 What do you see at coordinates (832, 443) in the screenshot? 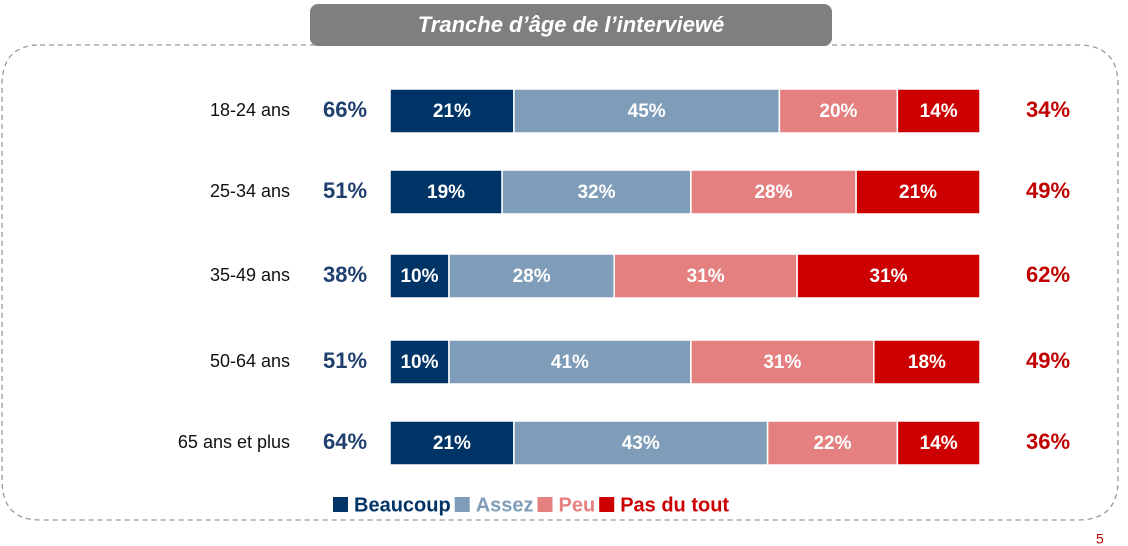
I see `segment-label: 22%` at bounding box center [832, 443].